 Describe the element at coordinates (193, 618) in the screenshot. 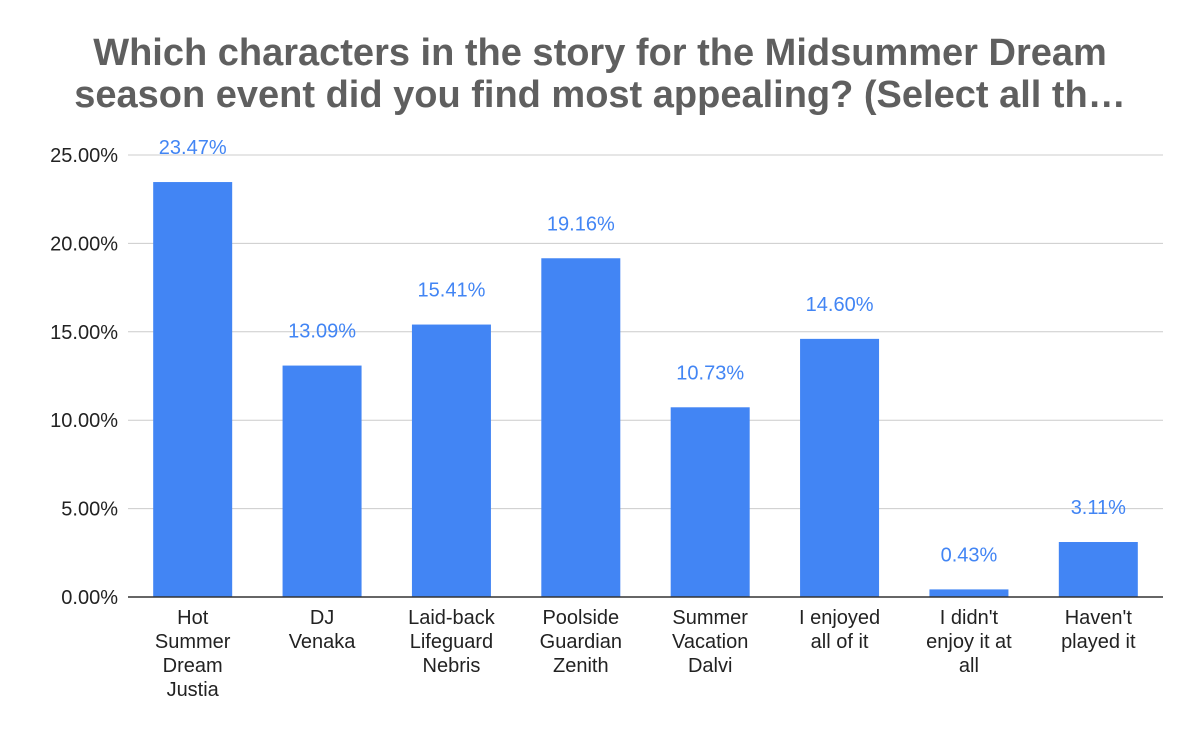

I see `category-label: Hot` at that location.